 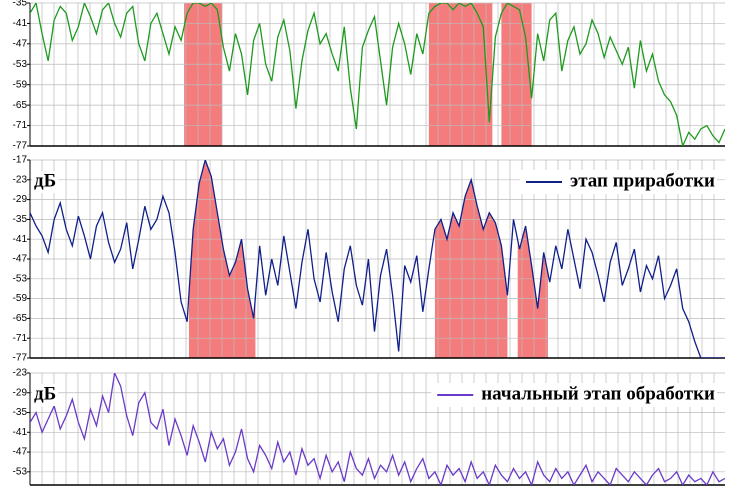 What do you see at coordinates (20, 160) in the screenshot?
I see `y-tick-label: -17` at bounding box center [20, 160].